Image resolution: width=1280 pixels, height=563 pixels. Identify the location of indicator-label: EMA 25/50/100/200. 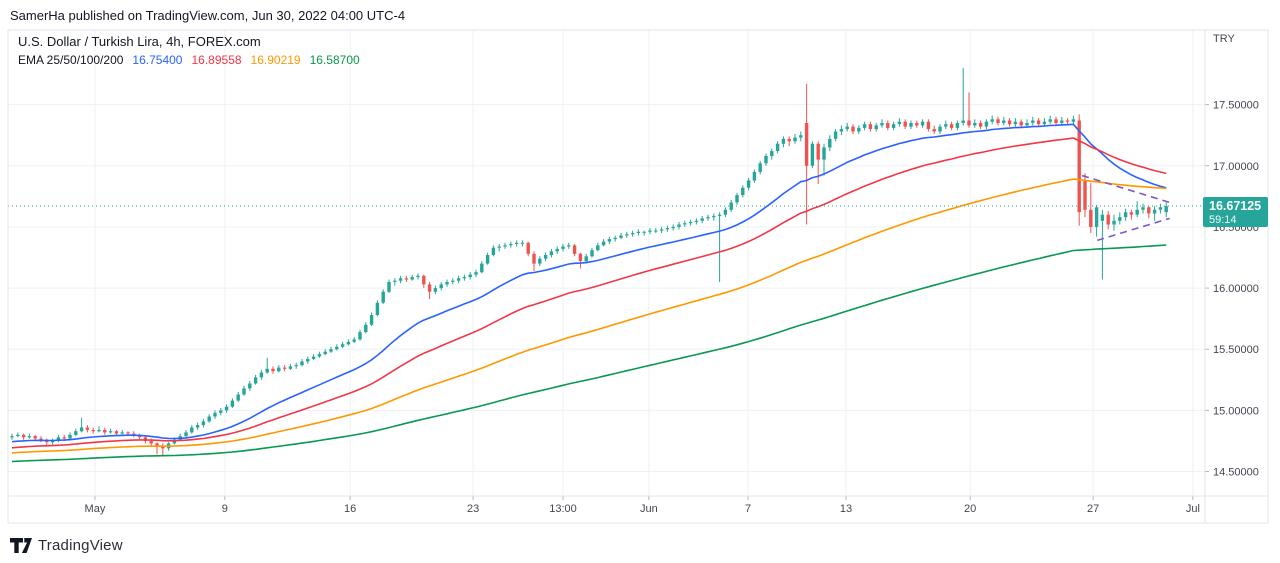
(71, 60).